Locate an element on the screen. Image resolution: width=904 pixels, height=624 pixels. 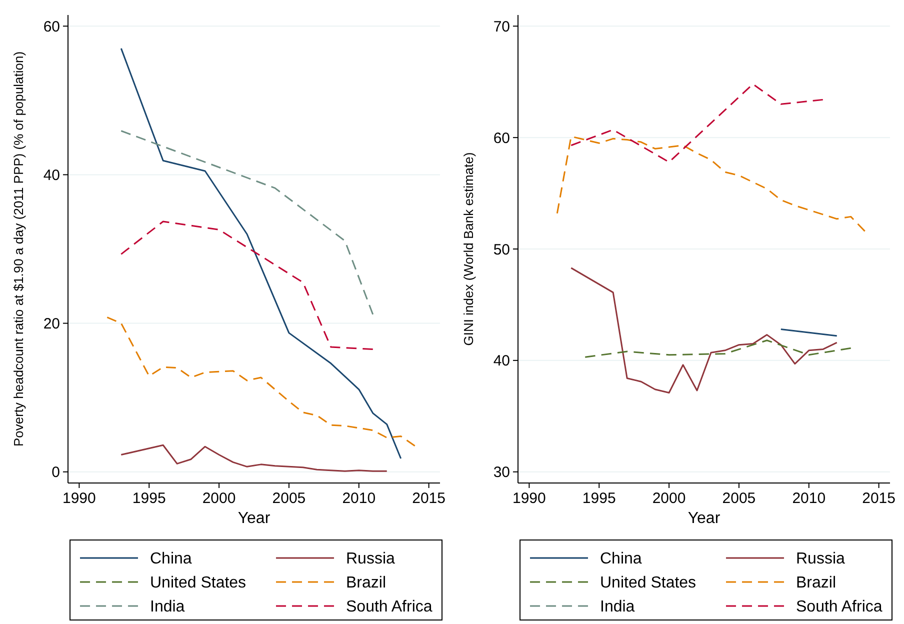
y-tick-label: 20 is located at coordinates (51, 324).